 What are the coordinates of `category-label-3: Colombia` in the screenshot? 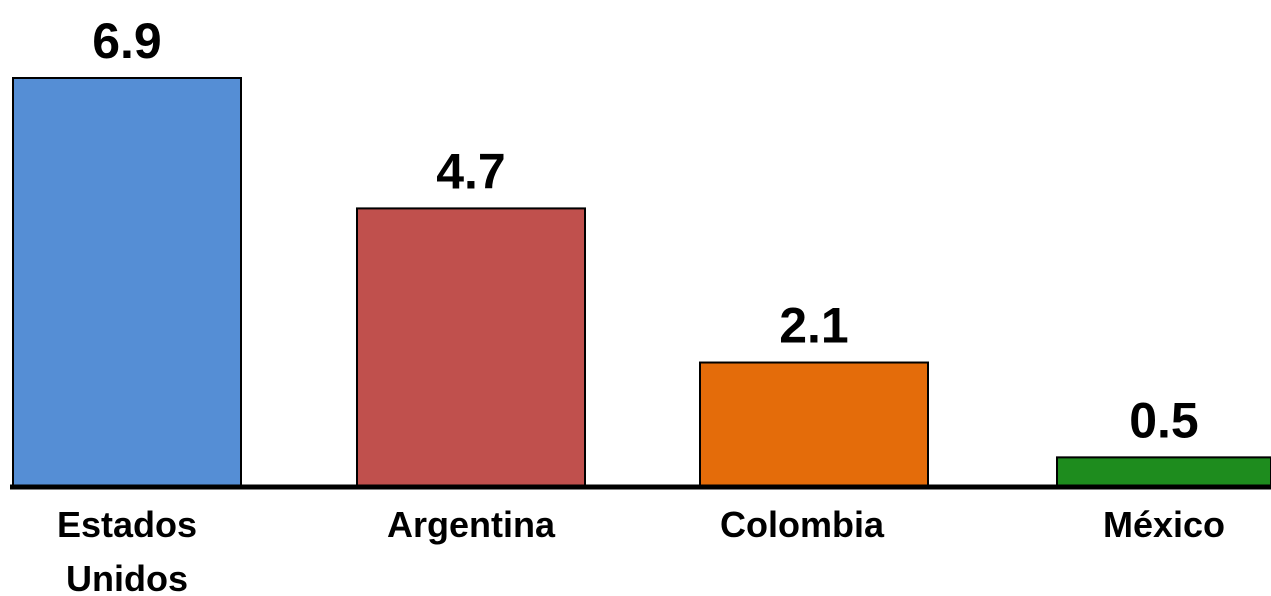 It's located at (802, 524).